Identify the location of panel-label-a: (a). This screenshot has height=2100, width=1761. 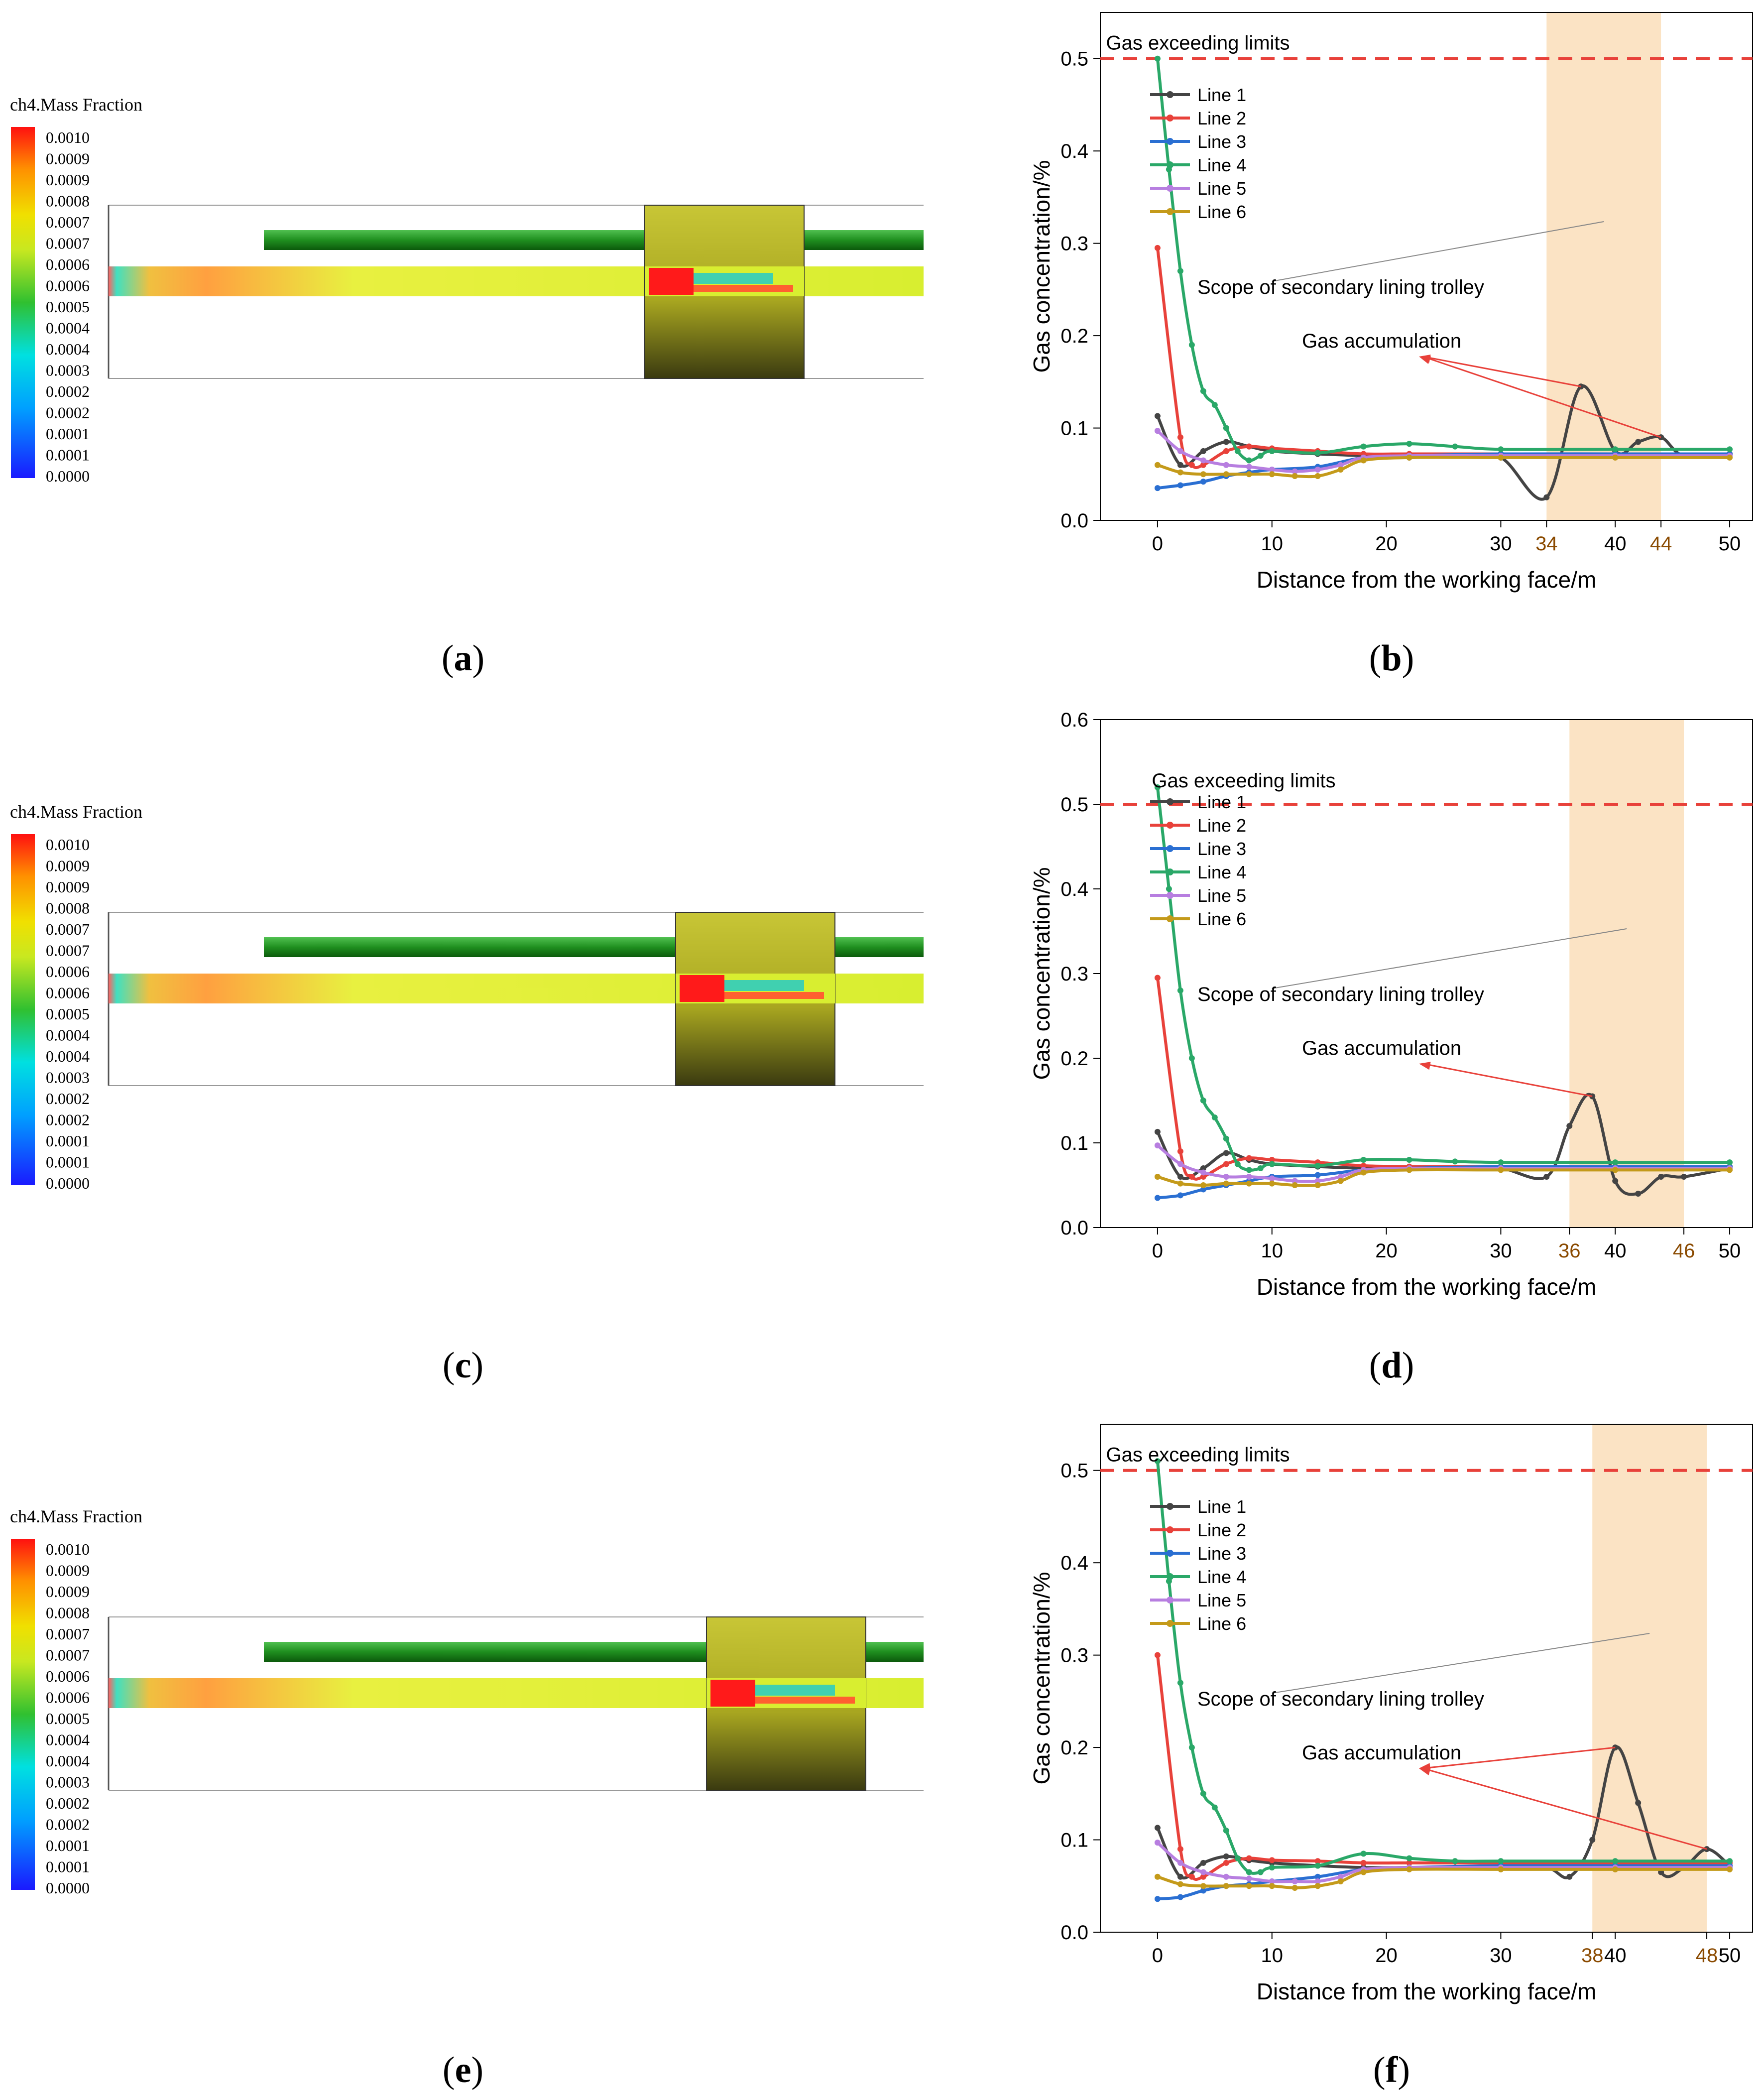
(463, 658).